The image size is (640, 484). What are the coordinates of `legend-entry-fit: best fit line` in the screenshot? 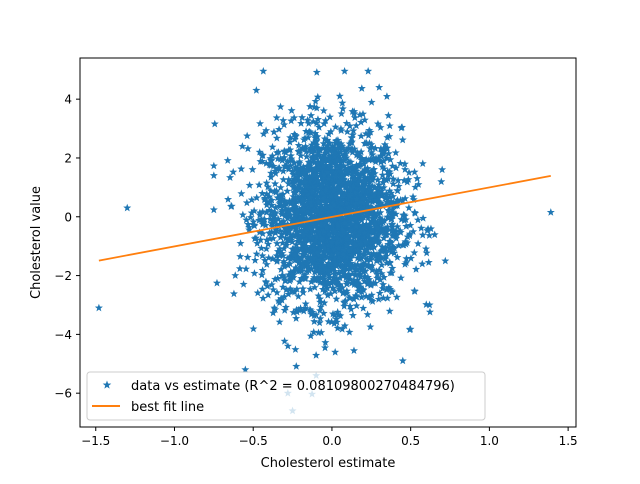 It's located at (148, 407).